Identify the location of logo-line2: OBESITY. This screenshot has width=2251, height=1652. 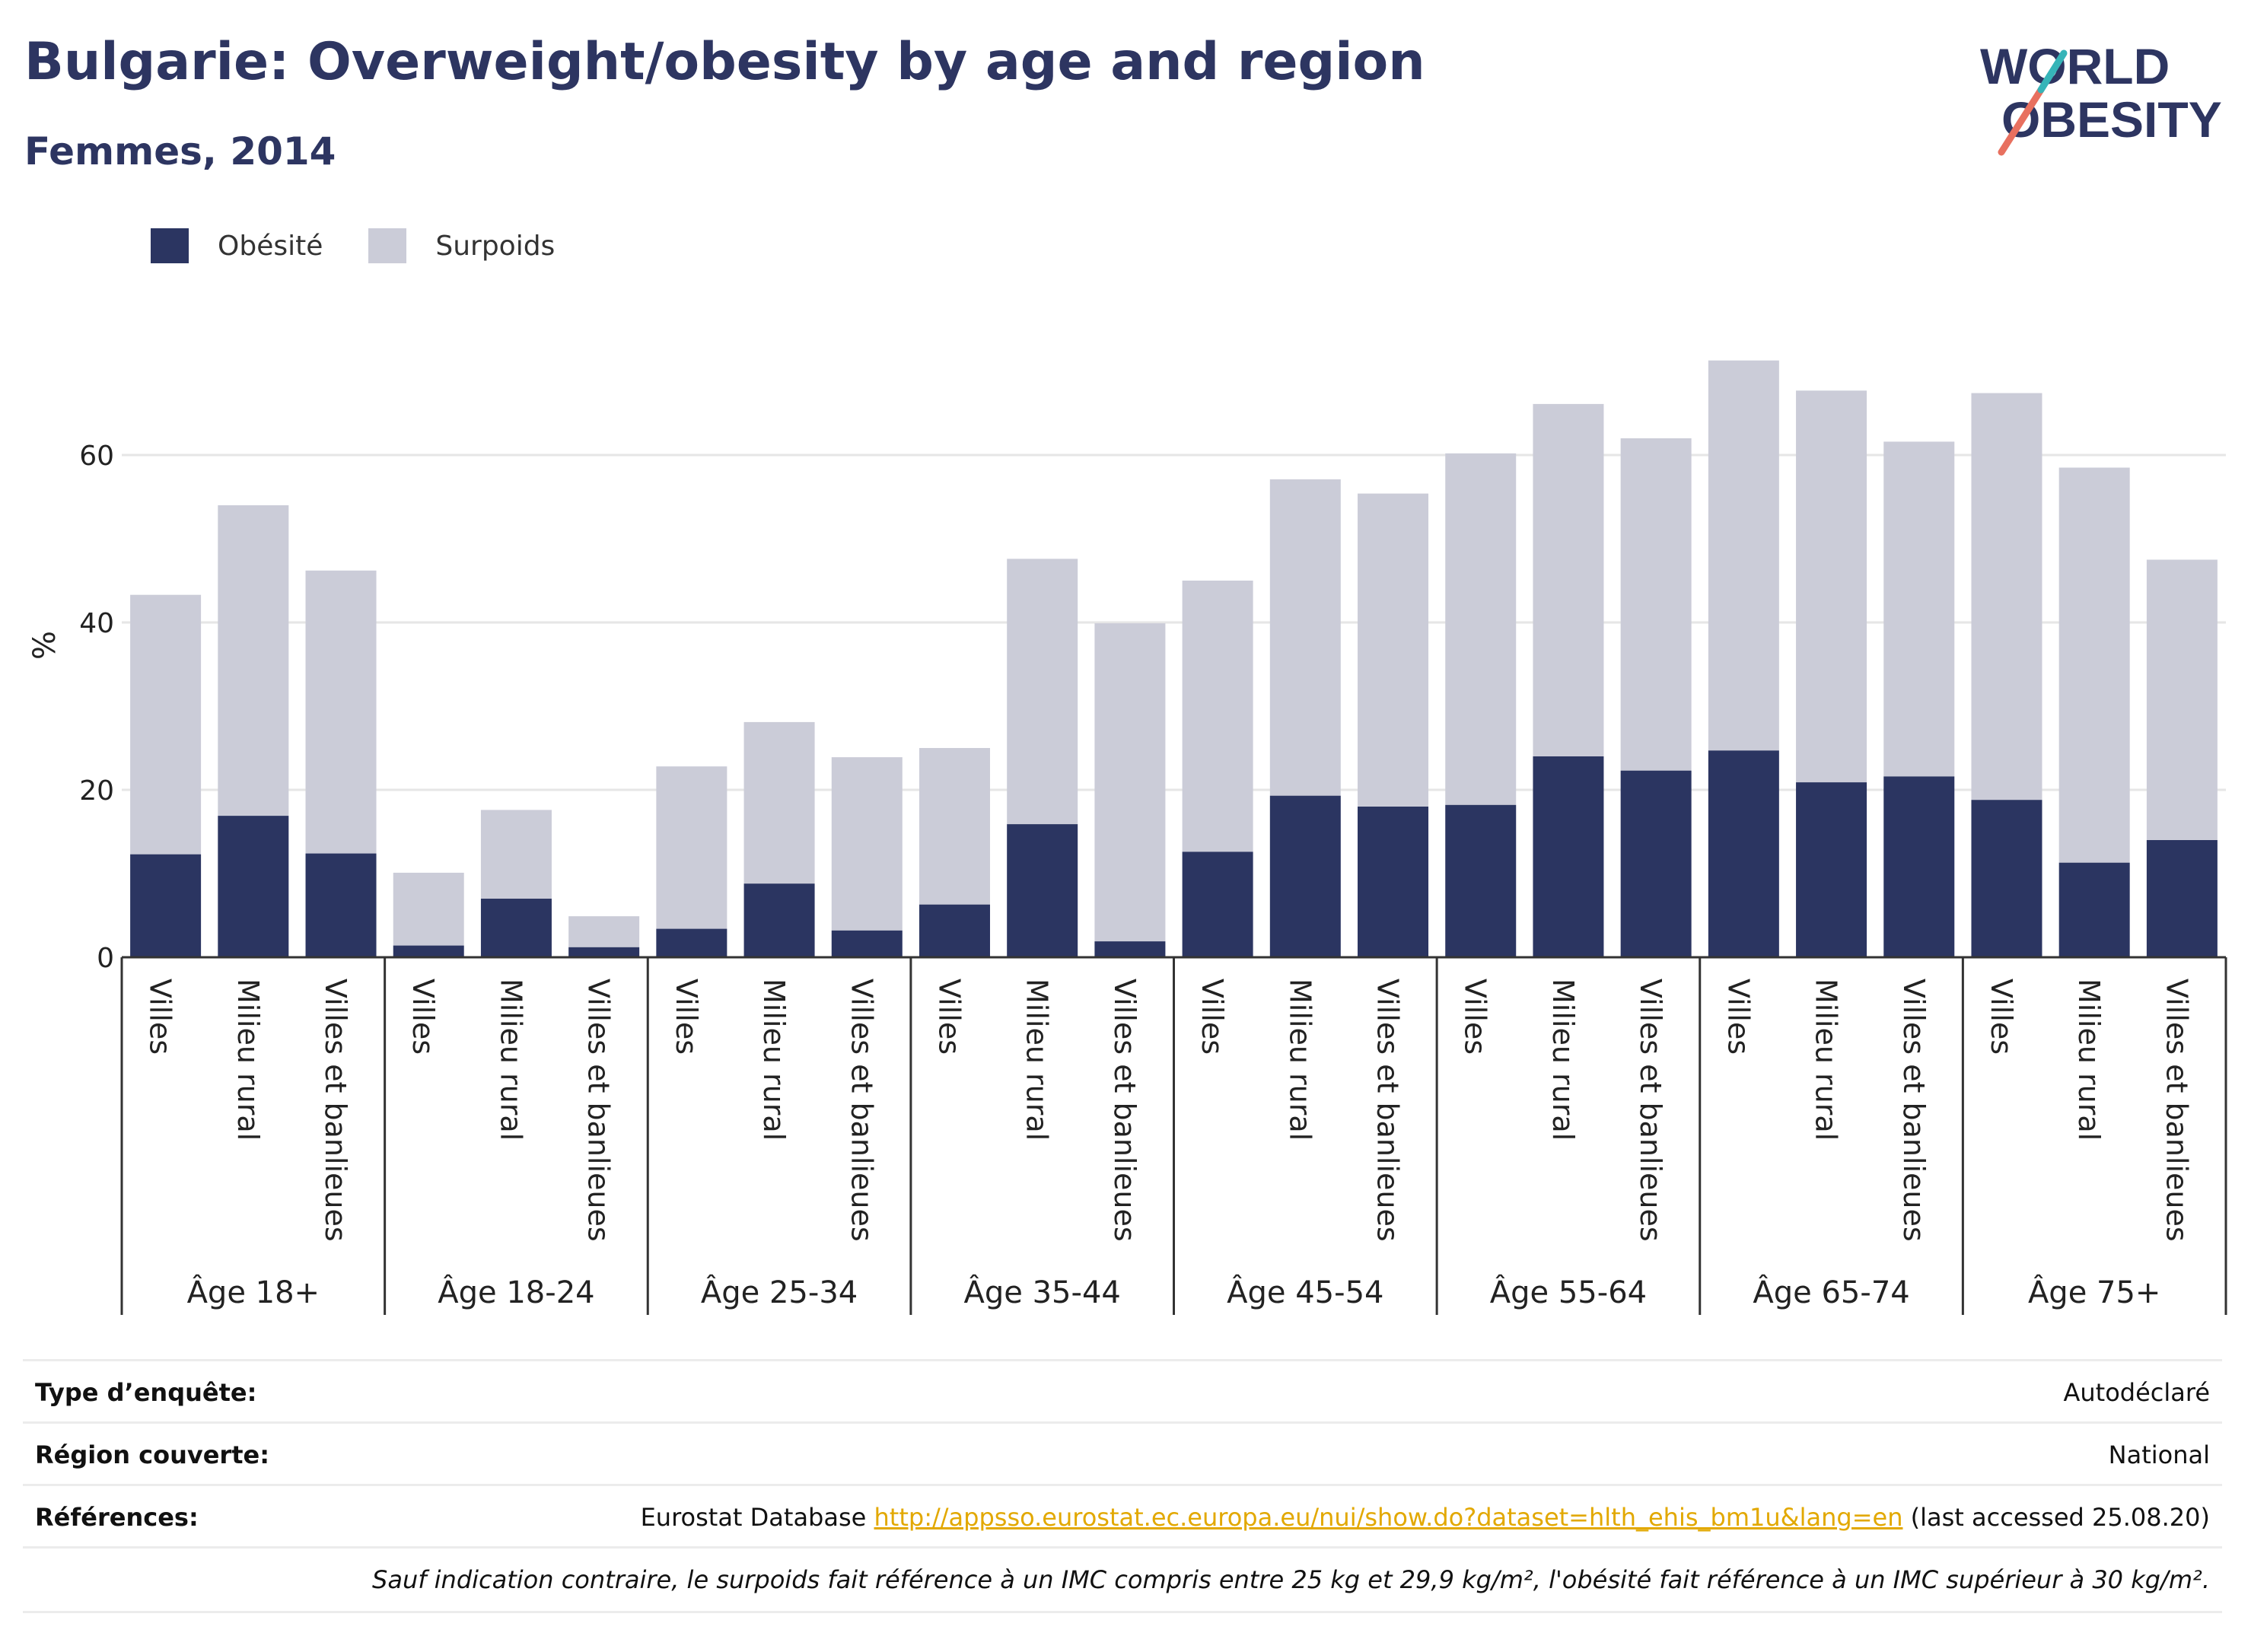
(2111, 119).